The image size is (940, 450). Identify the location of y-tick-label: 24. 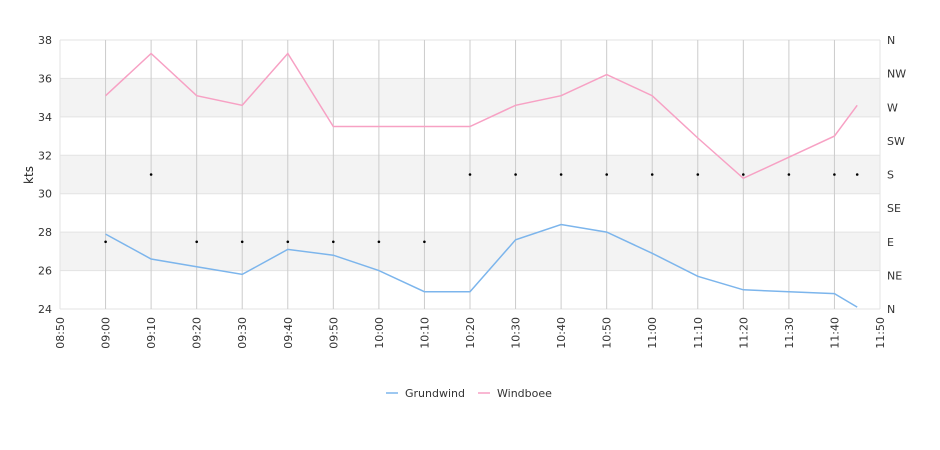
(45, 309).